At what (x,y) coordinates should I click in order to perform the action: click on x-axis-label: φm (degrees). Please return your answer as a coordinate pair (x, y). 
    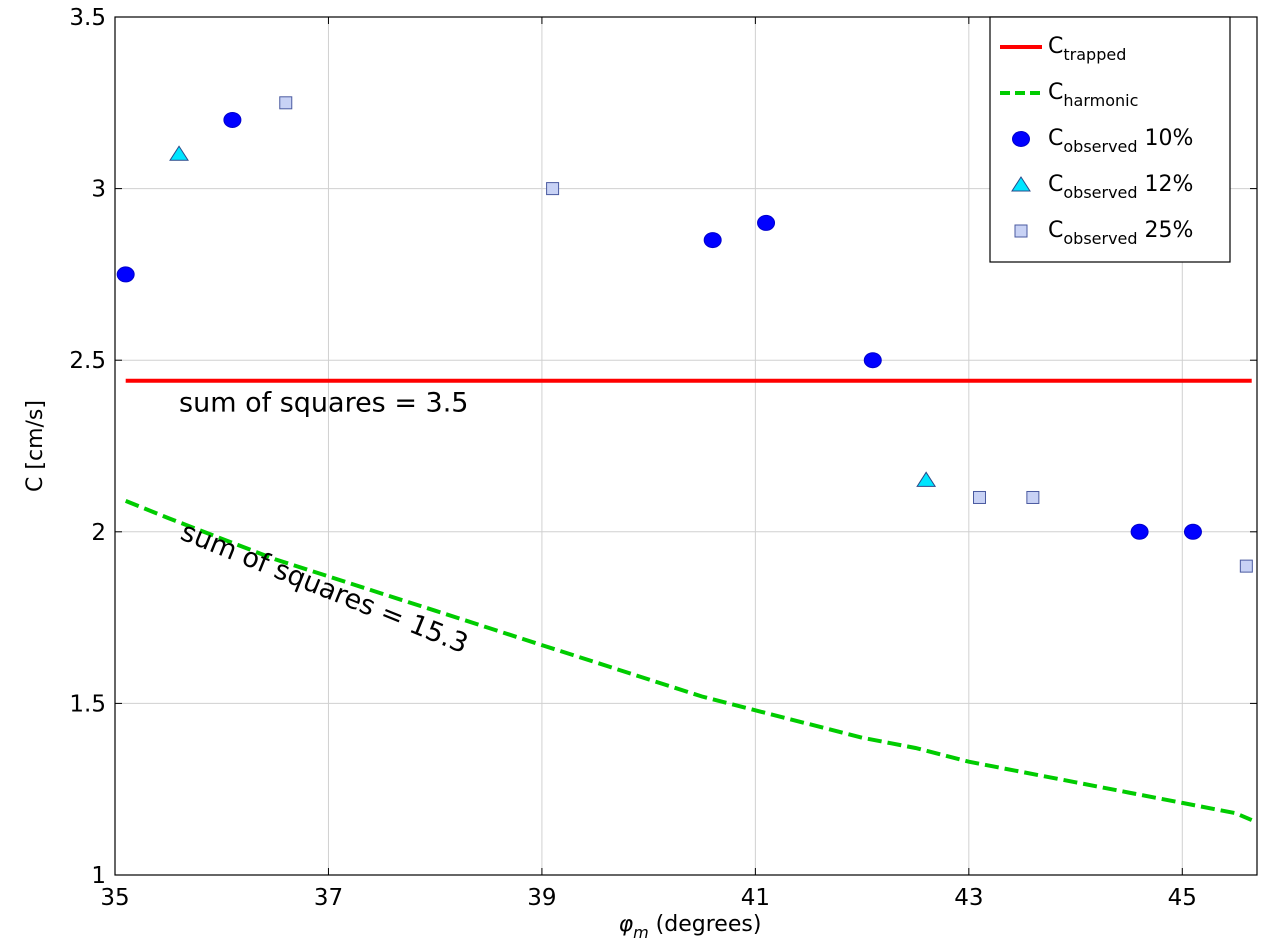
    Looking at the image, I should click on (690, 927).